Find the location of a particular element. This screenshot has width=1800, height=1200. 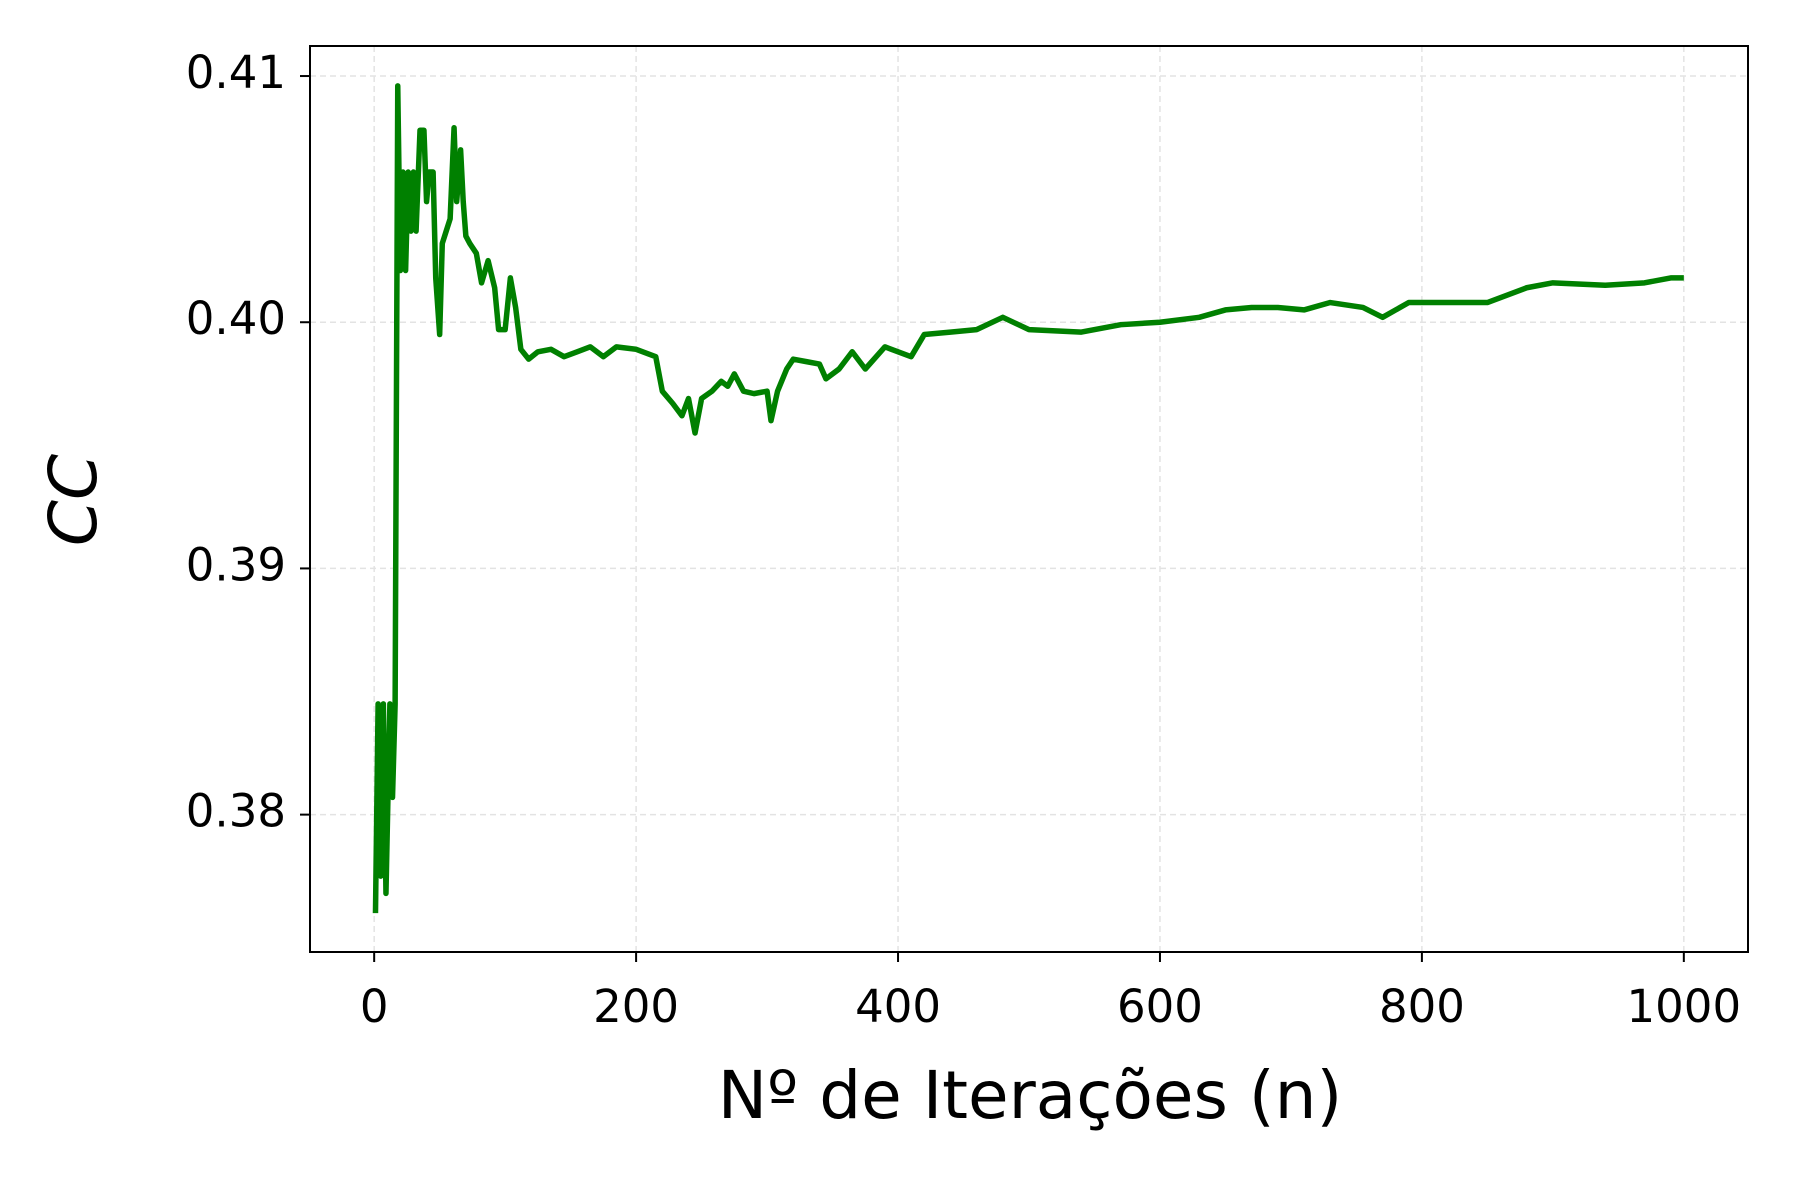

x-tick-label: 0 is located at coordinates (374, 1006).